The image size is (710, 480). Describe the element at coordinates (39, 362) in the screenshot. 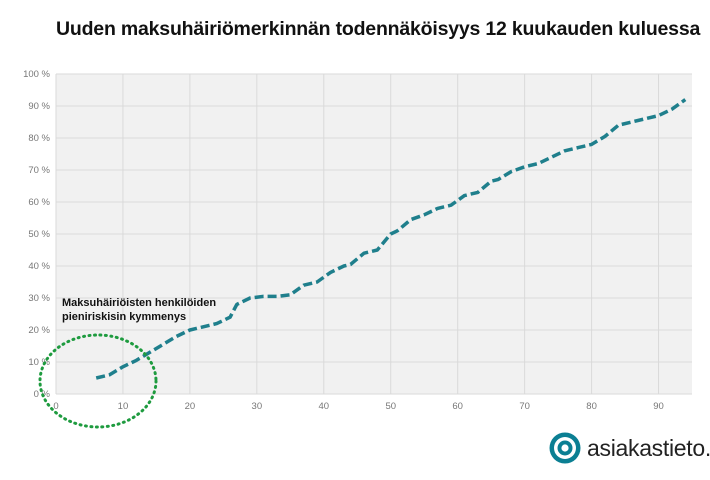

I see `y-tick-label: 10 %` at that location.